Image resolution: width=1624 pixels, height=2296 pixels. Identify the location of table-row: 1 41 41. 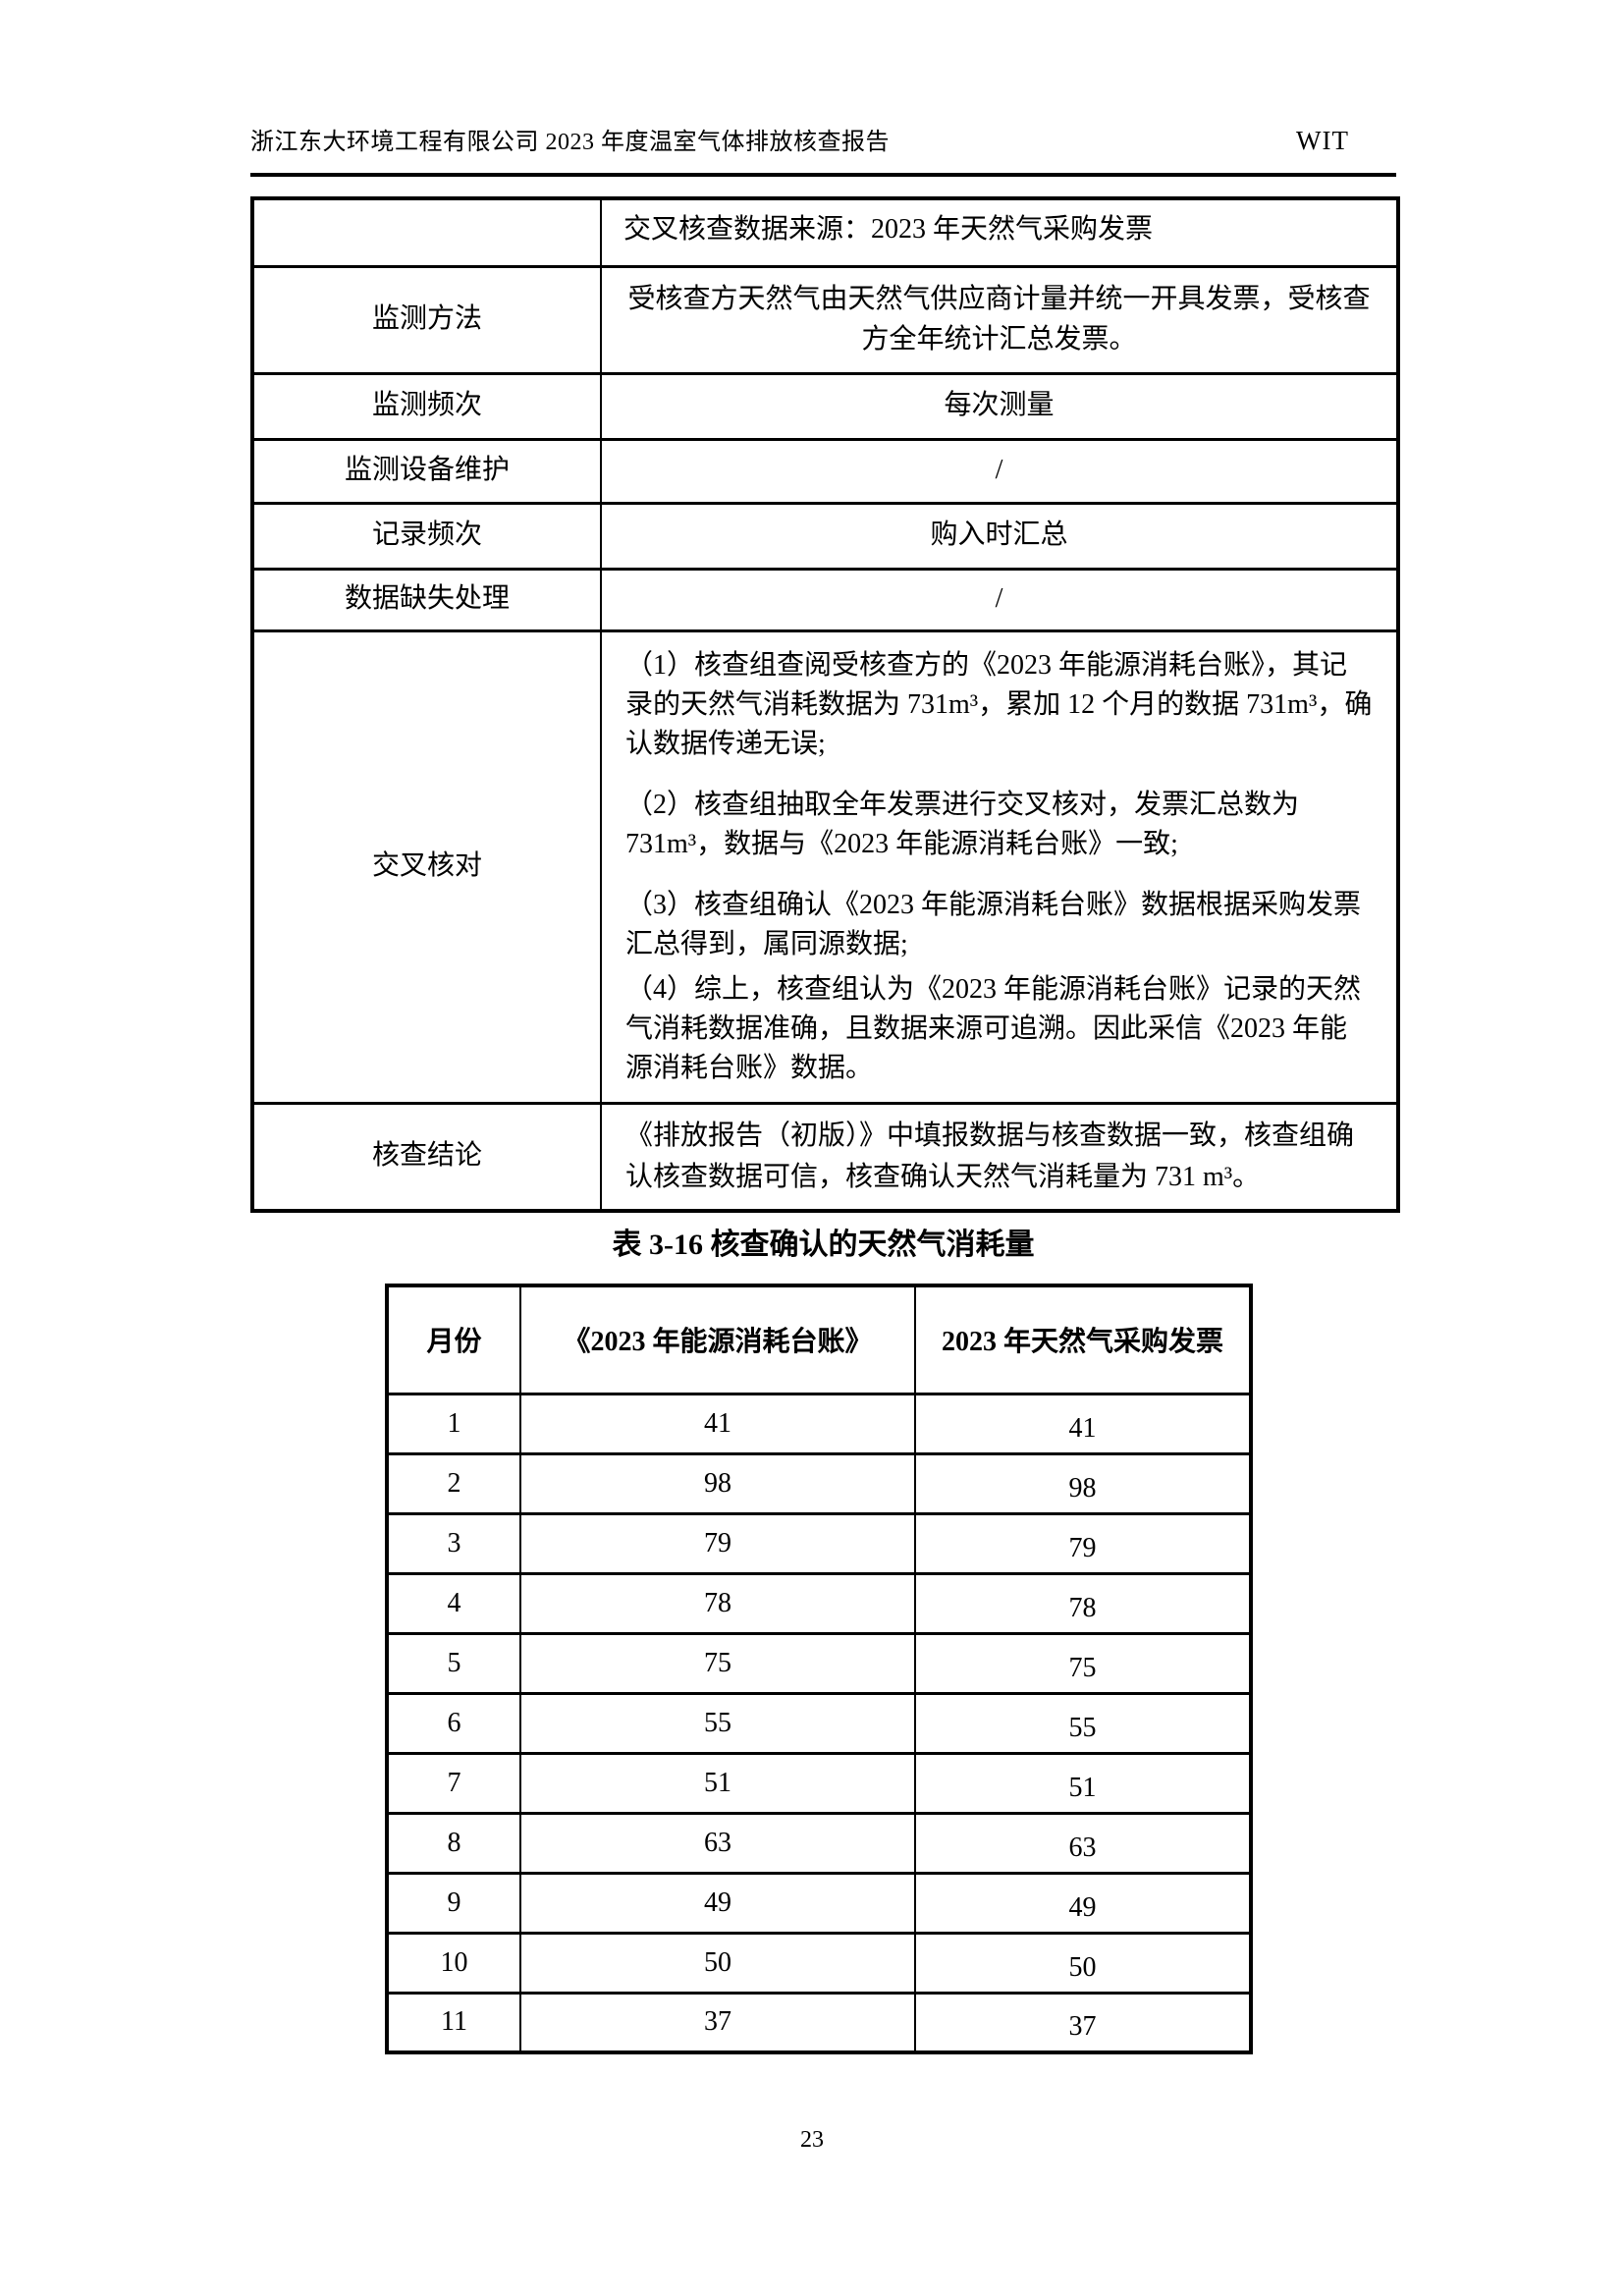
(819, 1423).